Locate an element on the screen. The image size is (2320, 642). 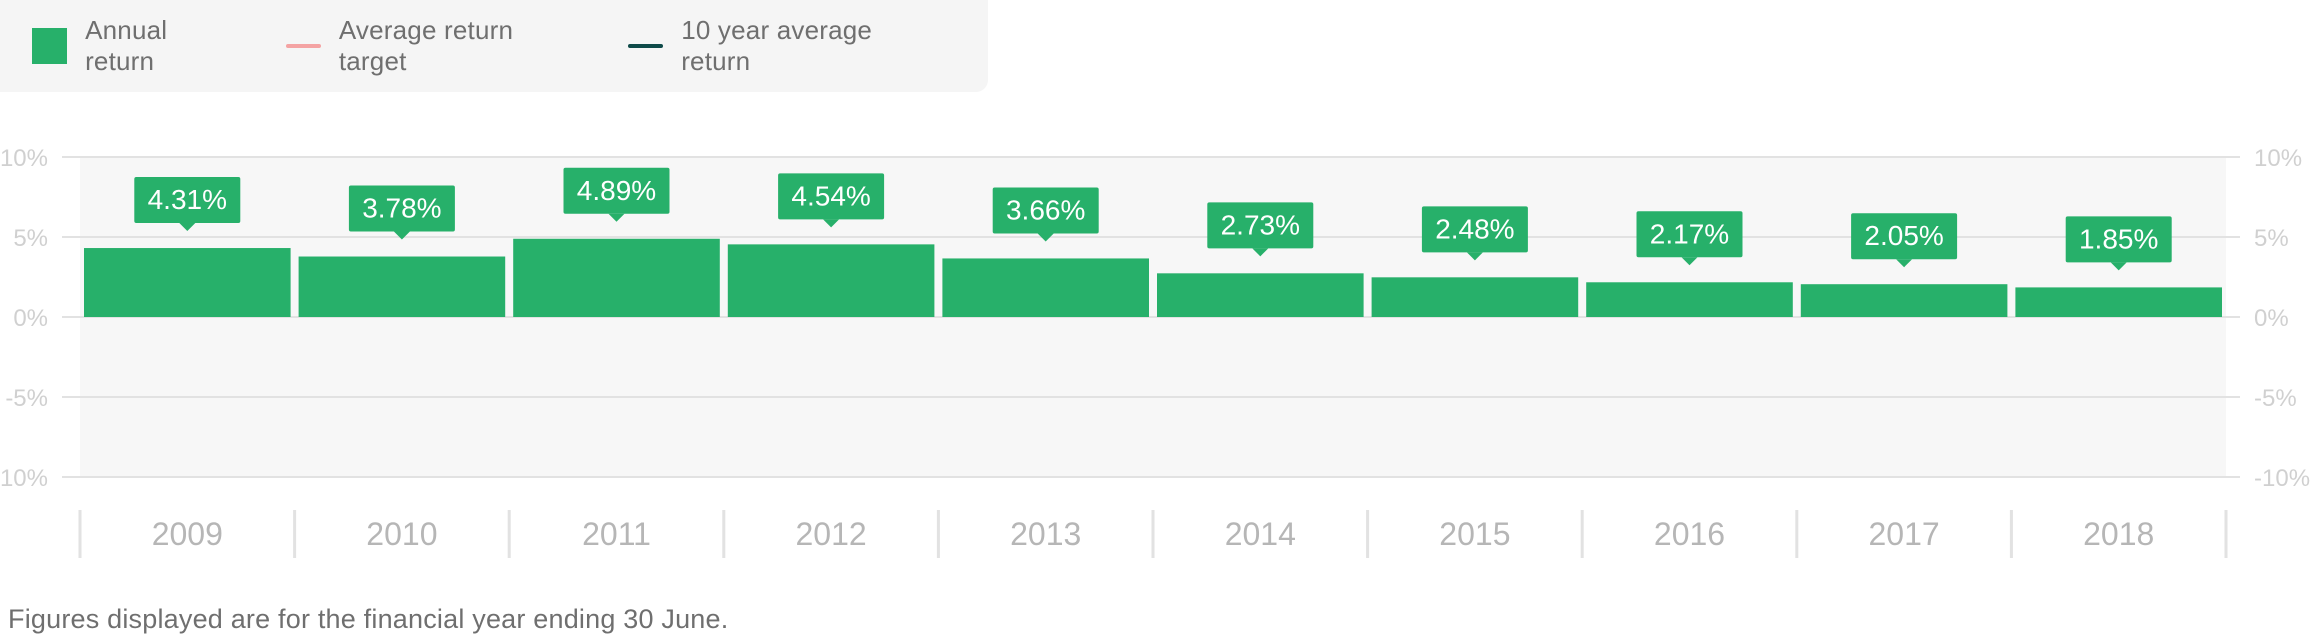
data-label: 1.85% is located at coordinates (2118, 238).